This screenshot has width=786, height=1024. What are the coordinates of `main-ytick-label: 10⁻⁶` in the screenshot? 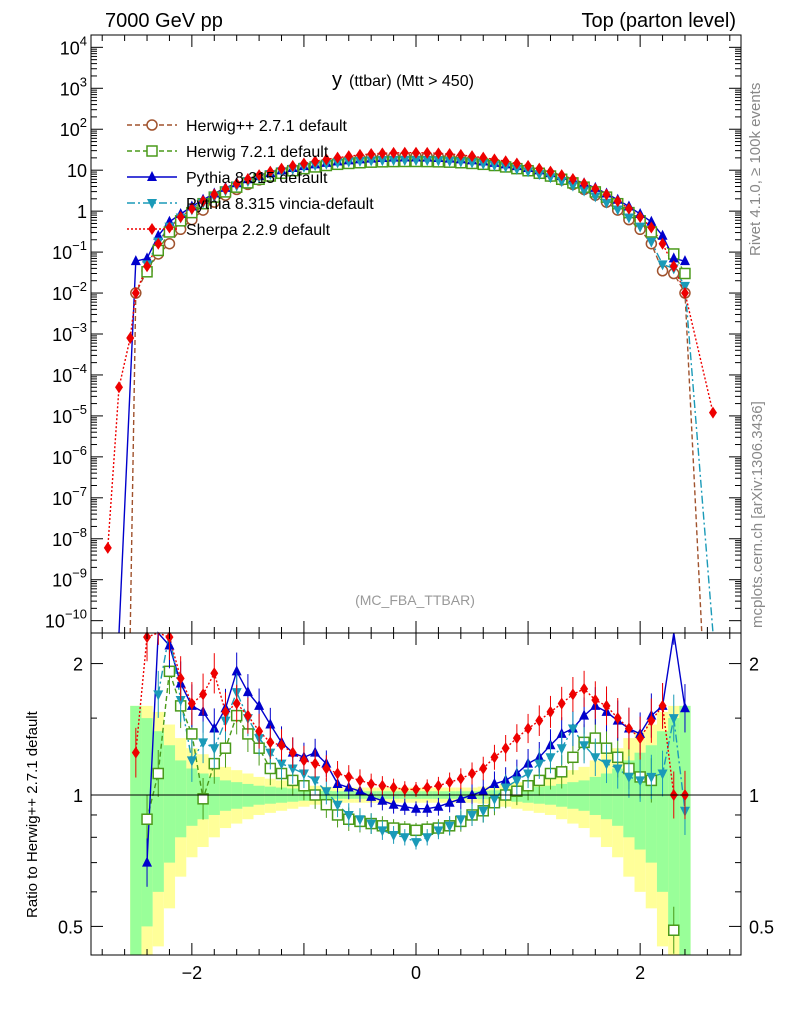 It's located at (69, 455).